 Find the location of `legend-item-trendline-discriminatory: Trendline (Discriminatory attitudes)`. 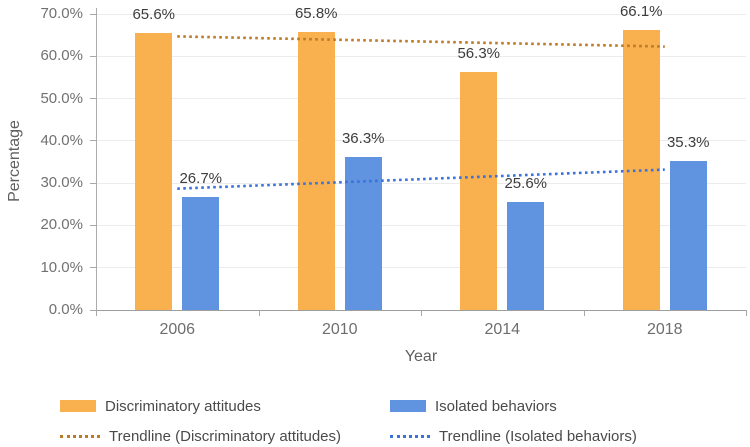

legend-item-trendline-discriminatory: Trendline (Discriminatory attitudes) is located at coordinates (200, 436).